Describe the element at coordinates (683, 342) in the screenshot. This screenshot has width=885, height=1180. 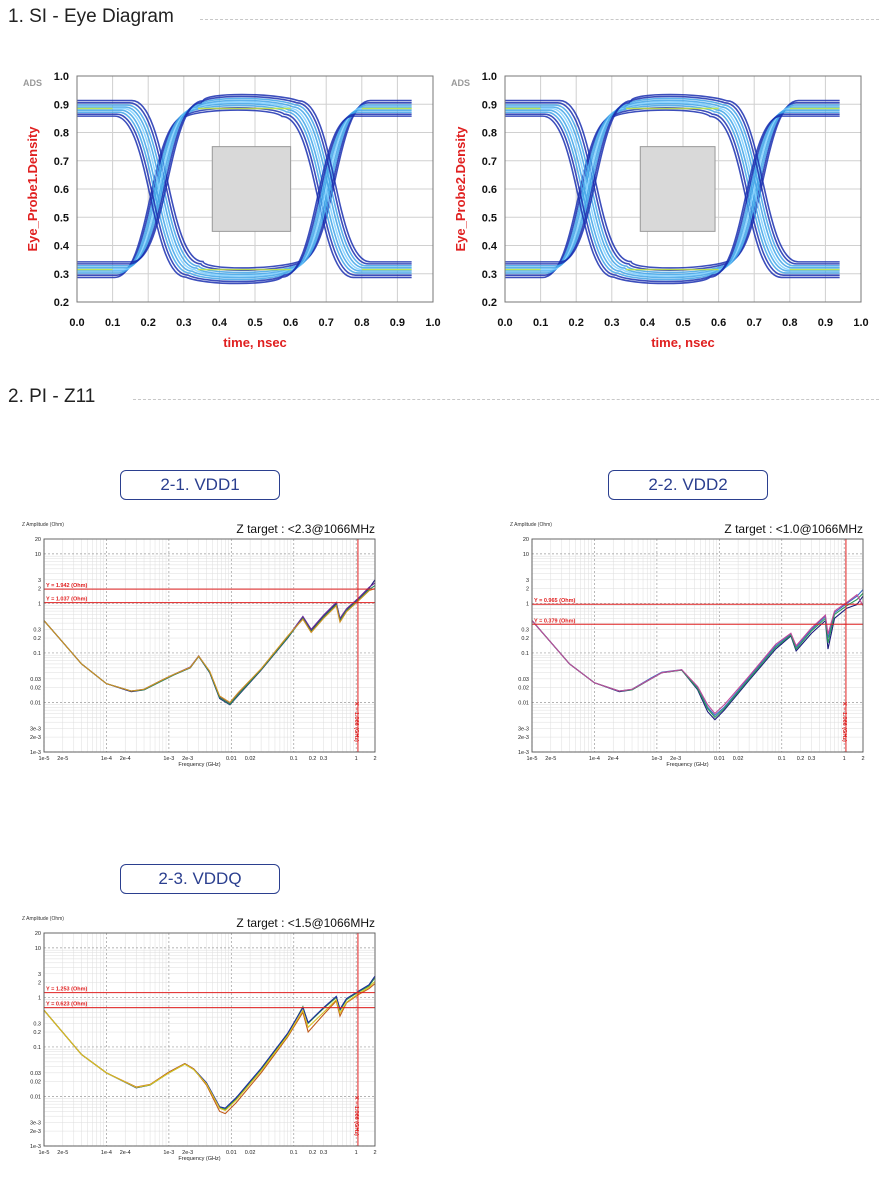
I see `x-axis-label: time, nsec` at that location.